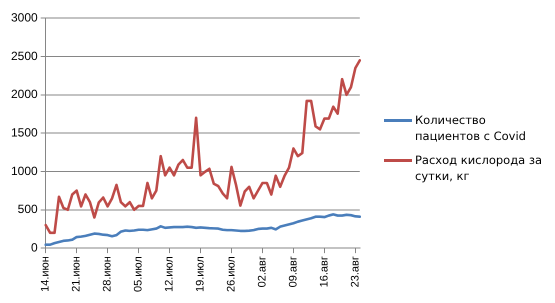 Image resolution: width=555 pixels, height=303 pixels. What do you see at coordinates (232, 274) in the screenshot?
I see `x-tick-label: 26.июл` at bounding box center [232, 274].